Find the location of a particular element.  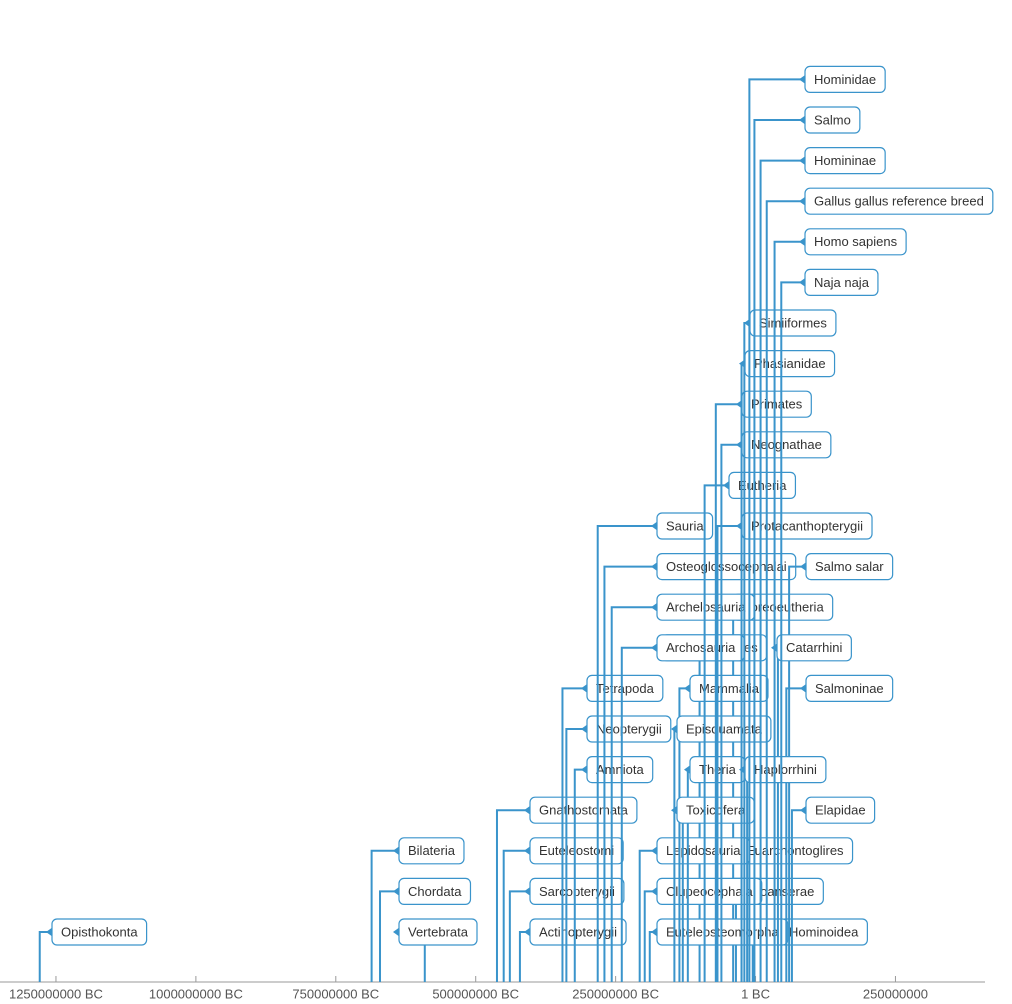

event-label: Protacanthopterygii is located at coordinates (807, 525).